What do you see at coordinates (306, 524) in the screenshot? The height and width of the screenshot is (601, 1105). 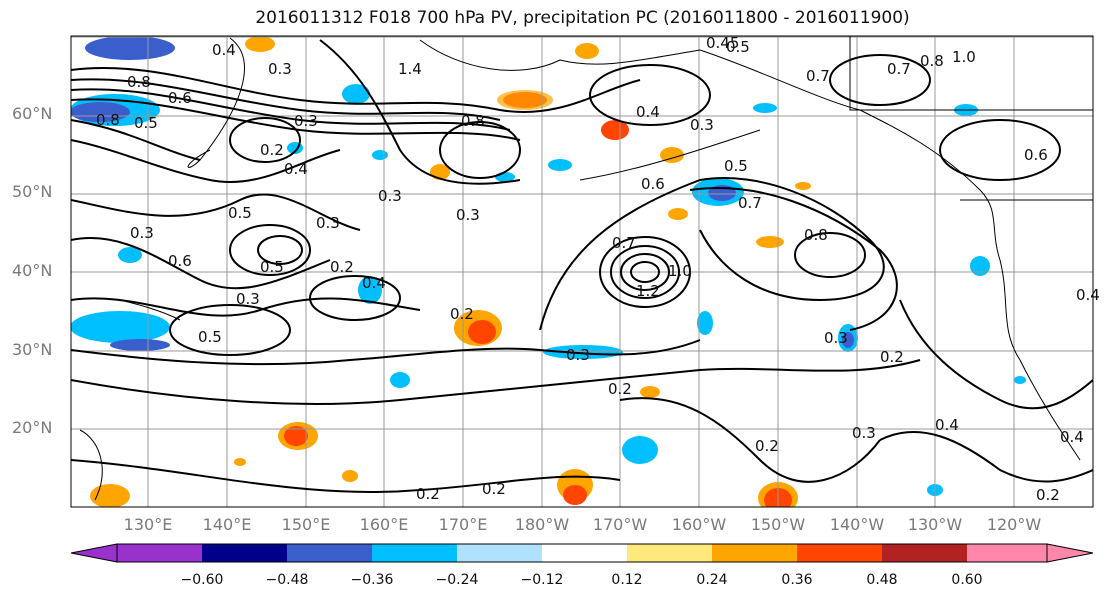 I see `lon-label: 150°E` at bounding box center [306, 524].